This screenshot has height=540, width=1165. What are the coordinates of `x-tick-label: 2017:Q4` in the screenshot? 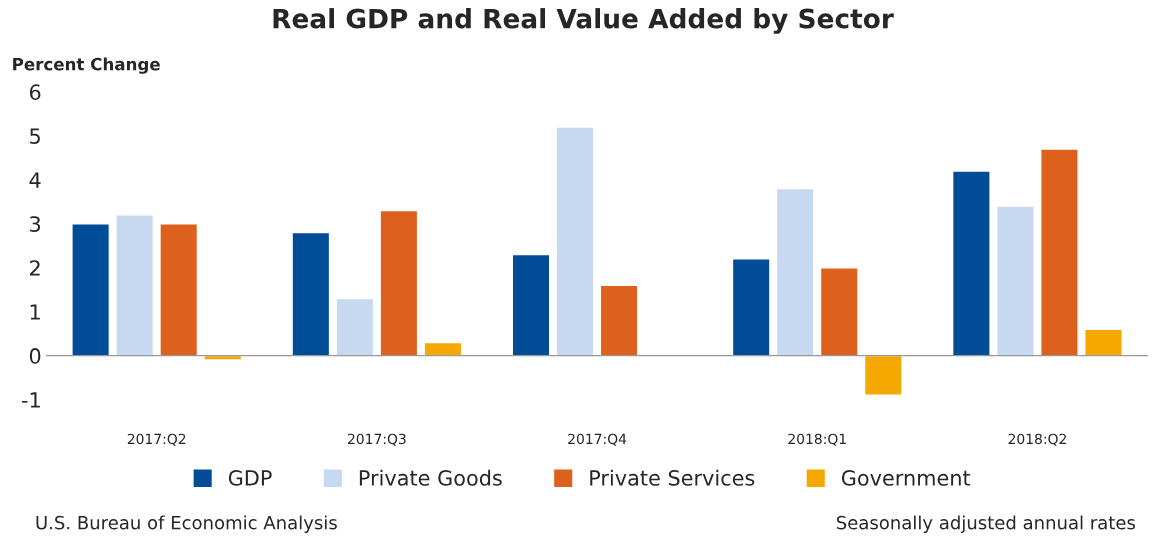 It's located at (597, 439).